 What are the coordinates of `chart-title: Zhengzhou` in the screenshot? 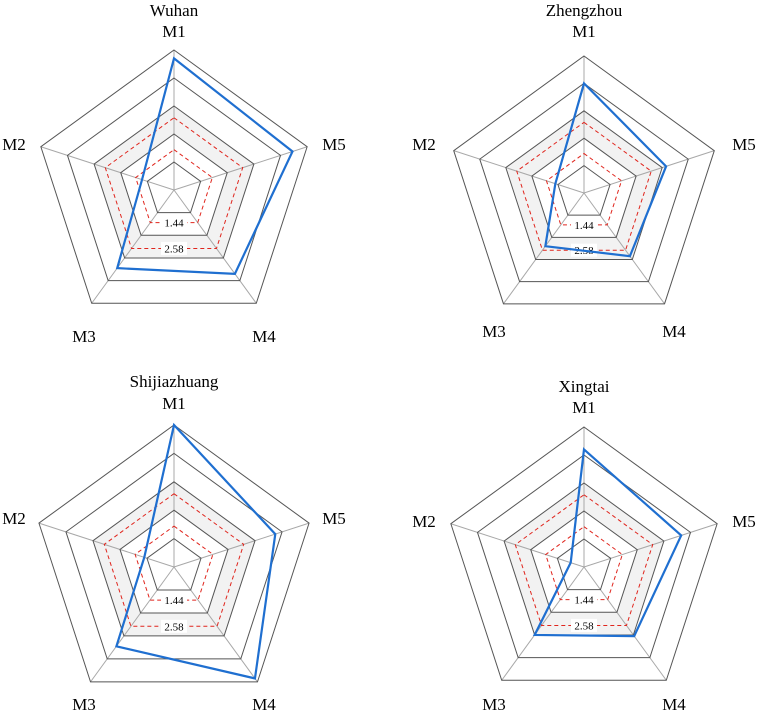 It's located at (584, 10).